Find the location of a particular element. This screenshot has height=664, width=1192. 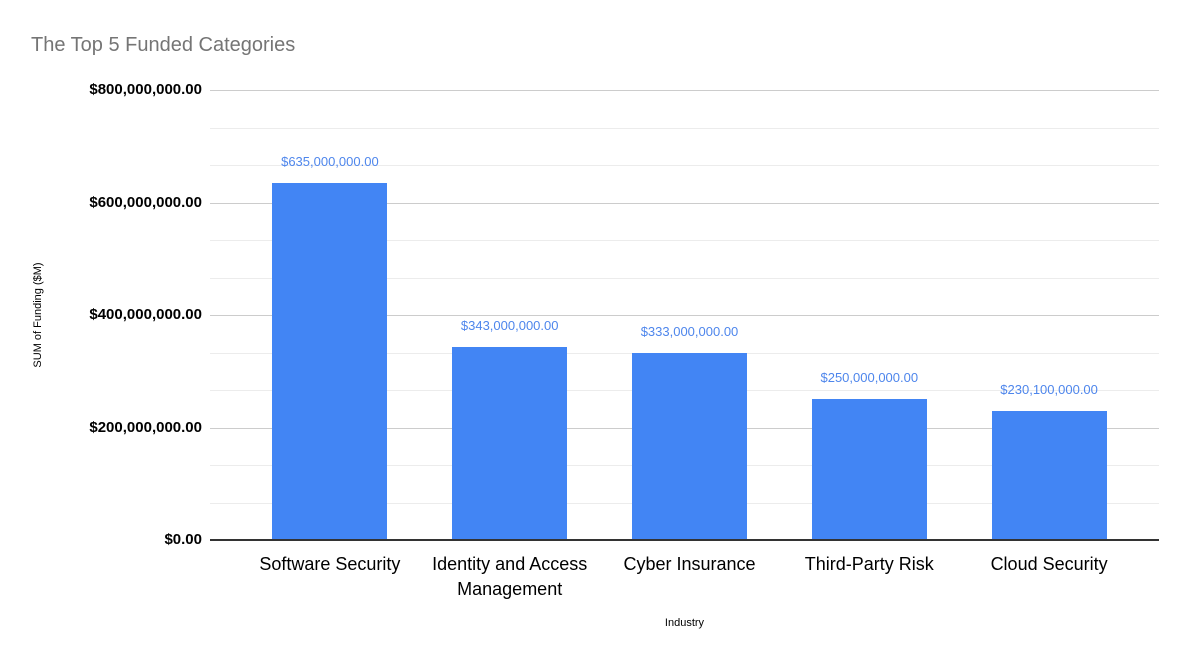

x-tick-label: Cyber Insurance is located at coordinates (689, 564).